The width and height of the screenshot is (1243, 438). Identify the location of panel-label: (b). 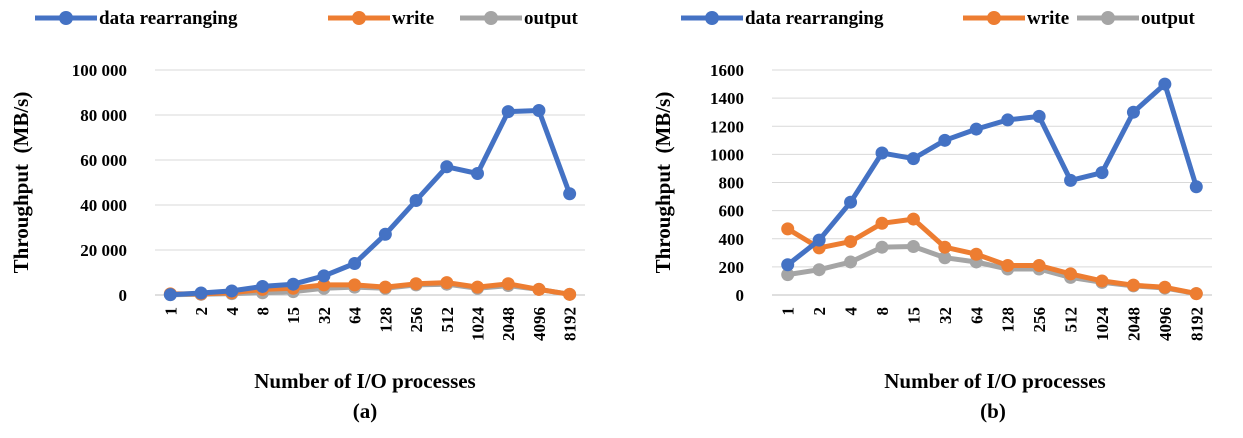
(993, 411).